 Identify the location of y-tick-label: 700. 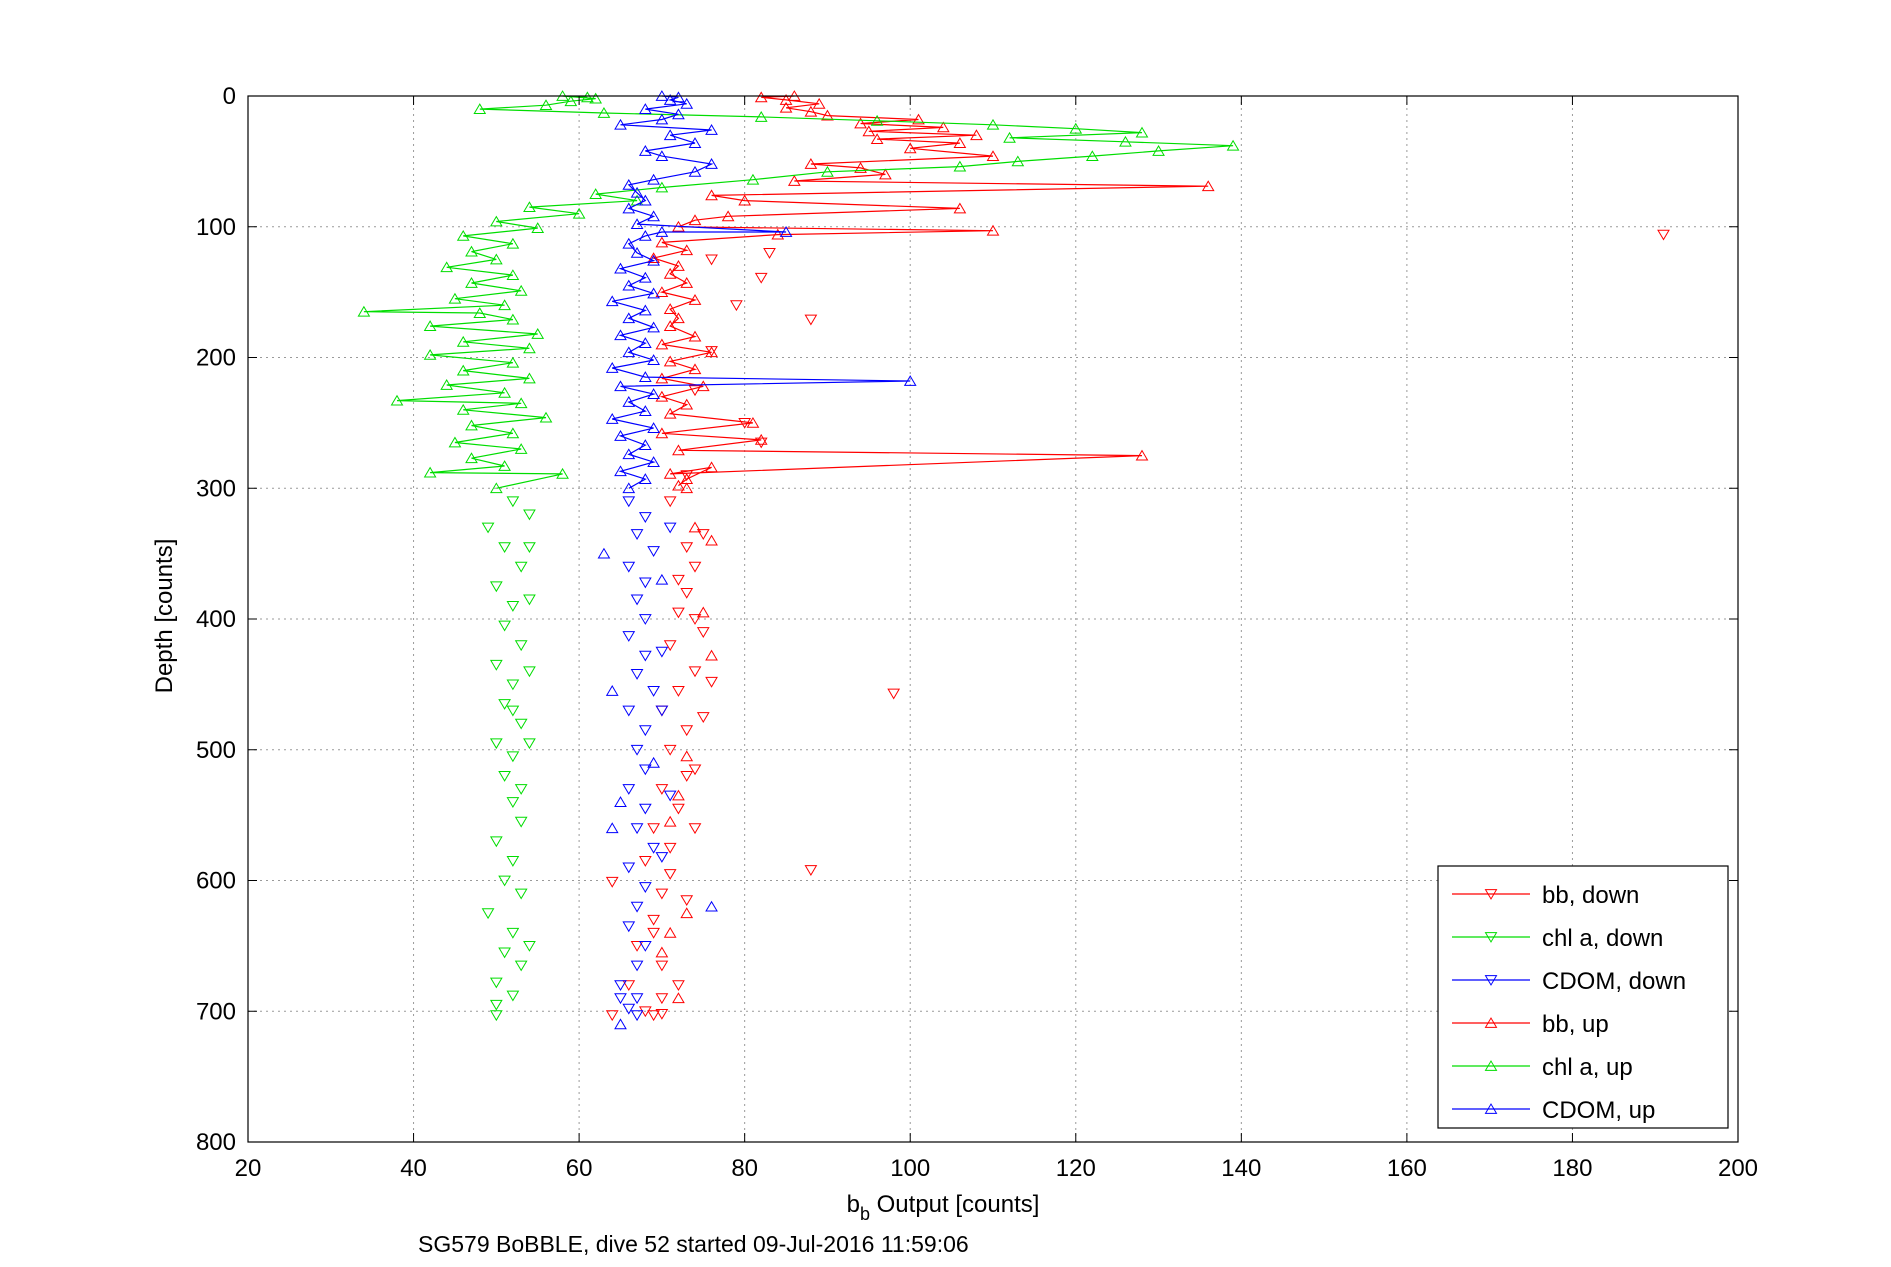
(216, 1011).